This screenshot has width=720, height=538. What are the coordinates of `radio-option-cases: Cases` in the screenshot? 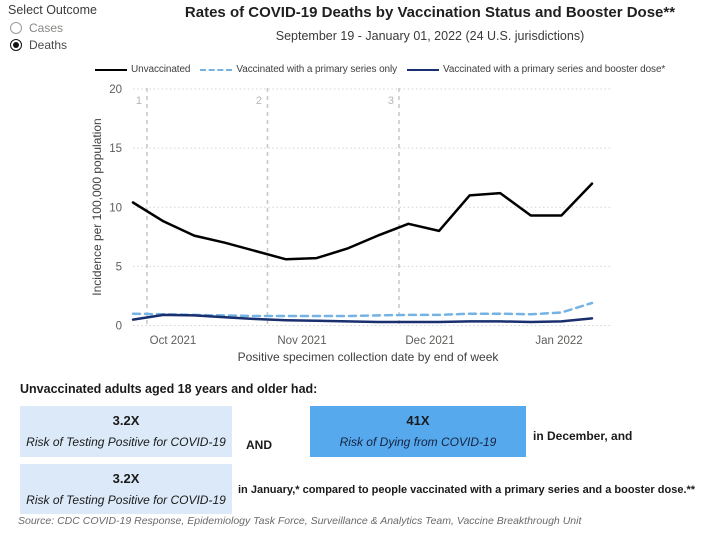 It's located at (53, 28).